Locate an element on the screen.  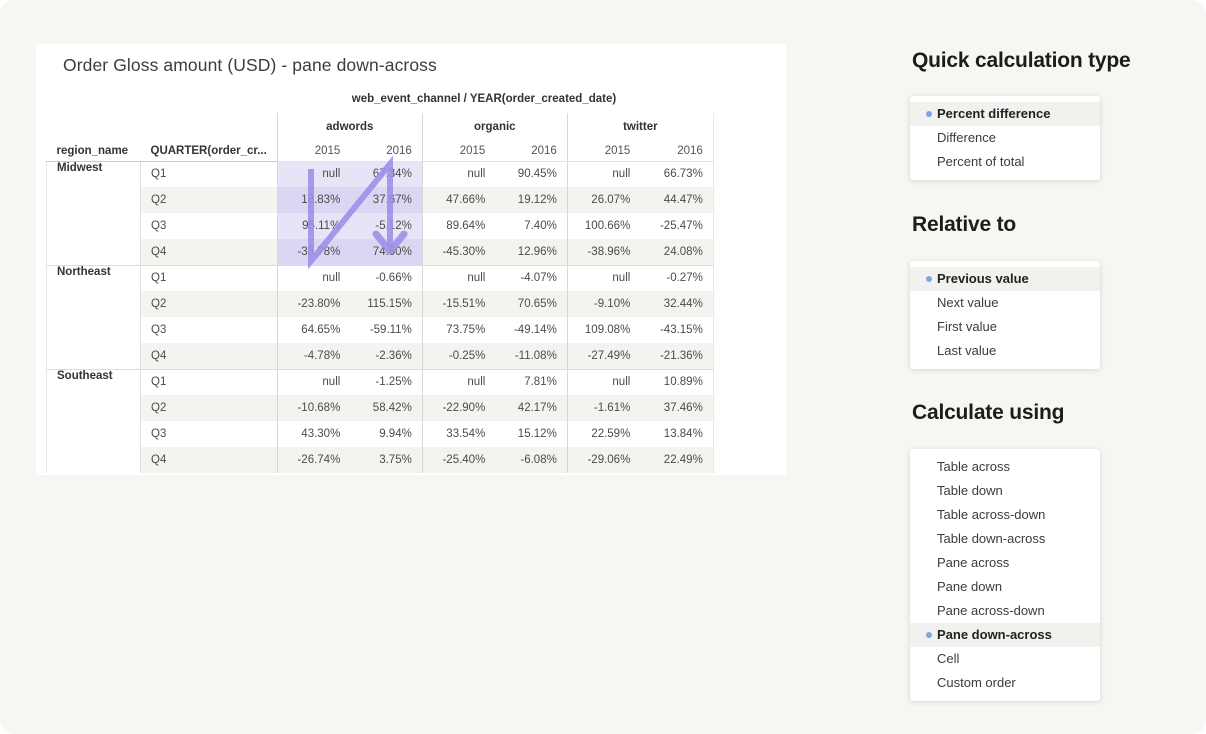
value-cell: 33.54% is located at coordinates (458, 434).